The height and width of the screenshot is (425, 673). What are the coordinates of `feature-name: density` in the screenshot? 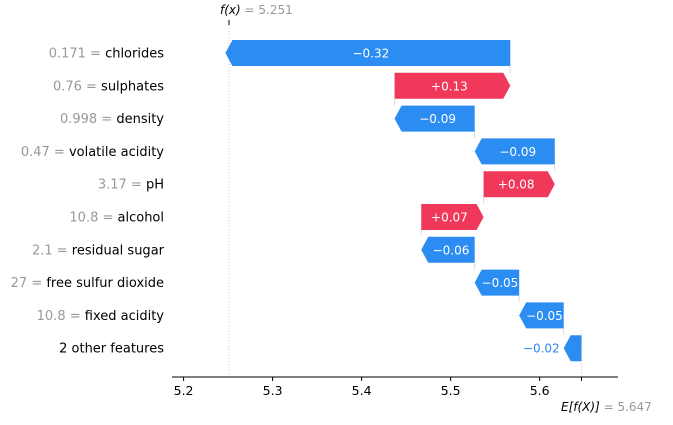 It's located at (140, 119).